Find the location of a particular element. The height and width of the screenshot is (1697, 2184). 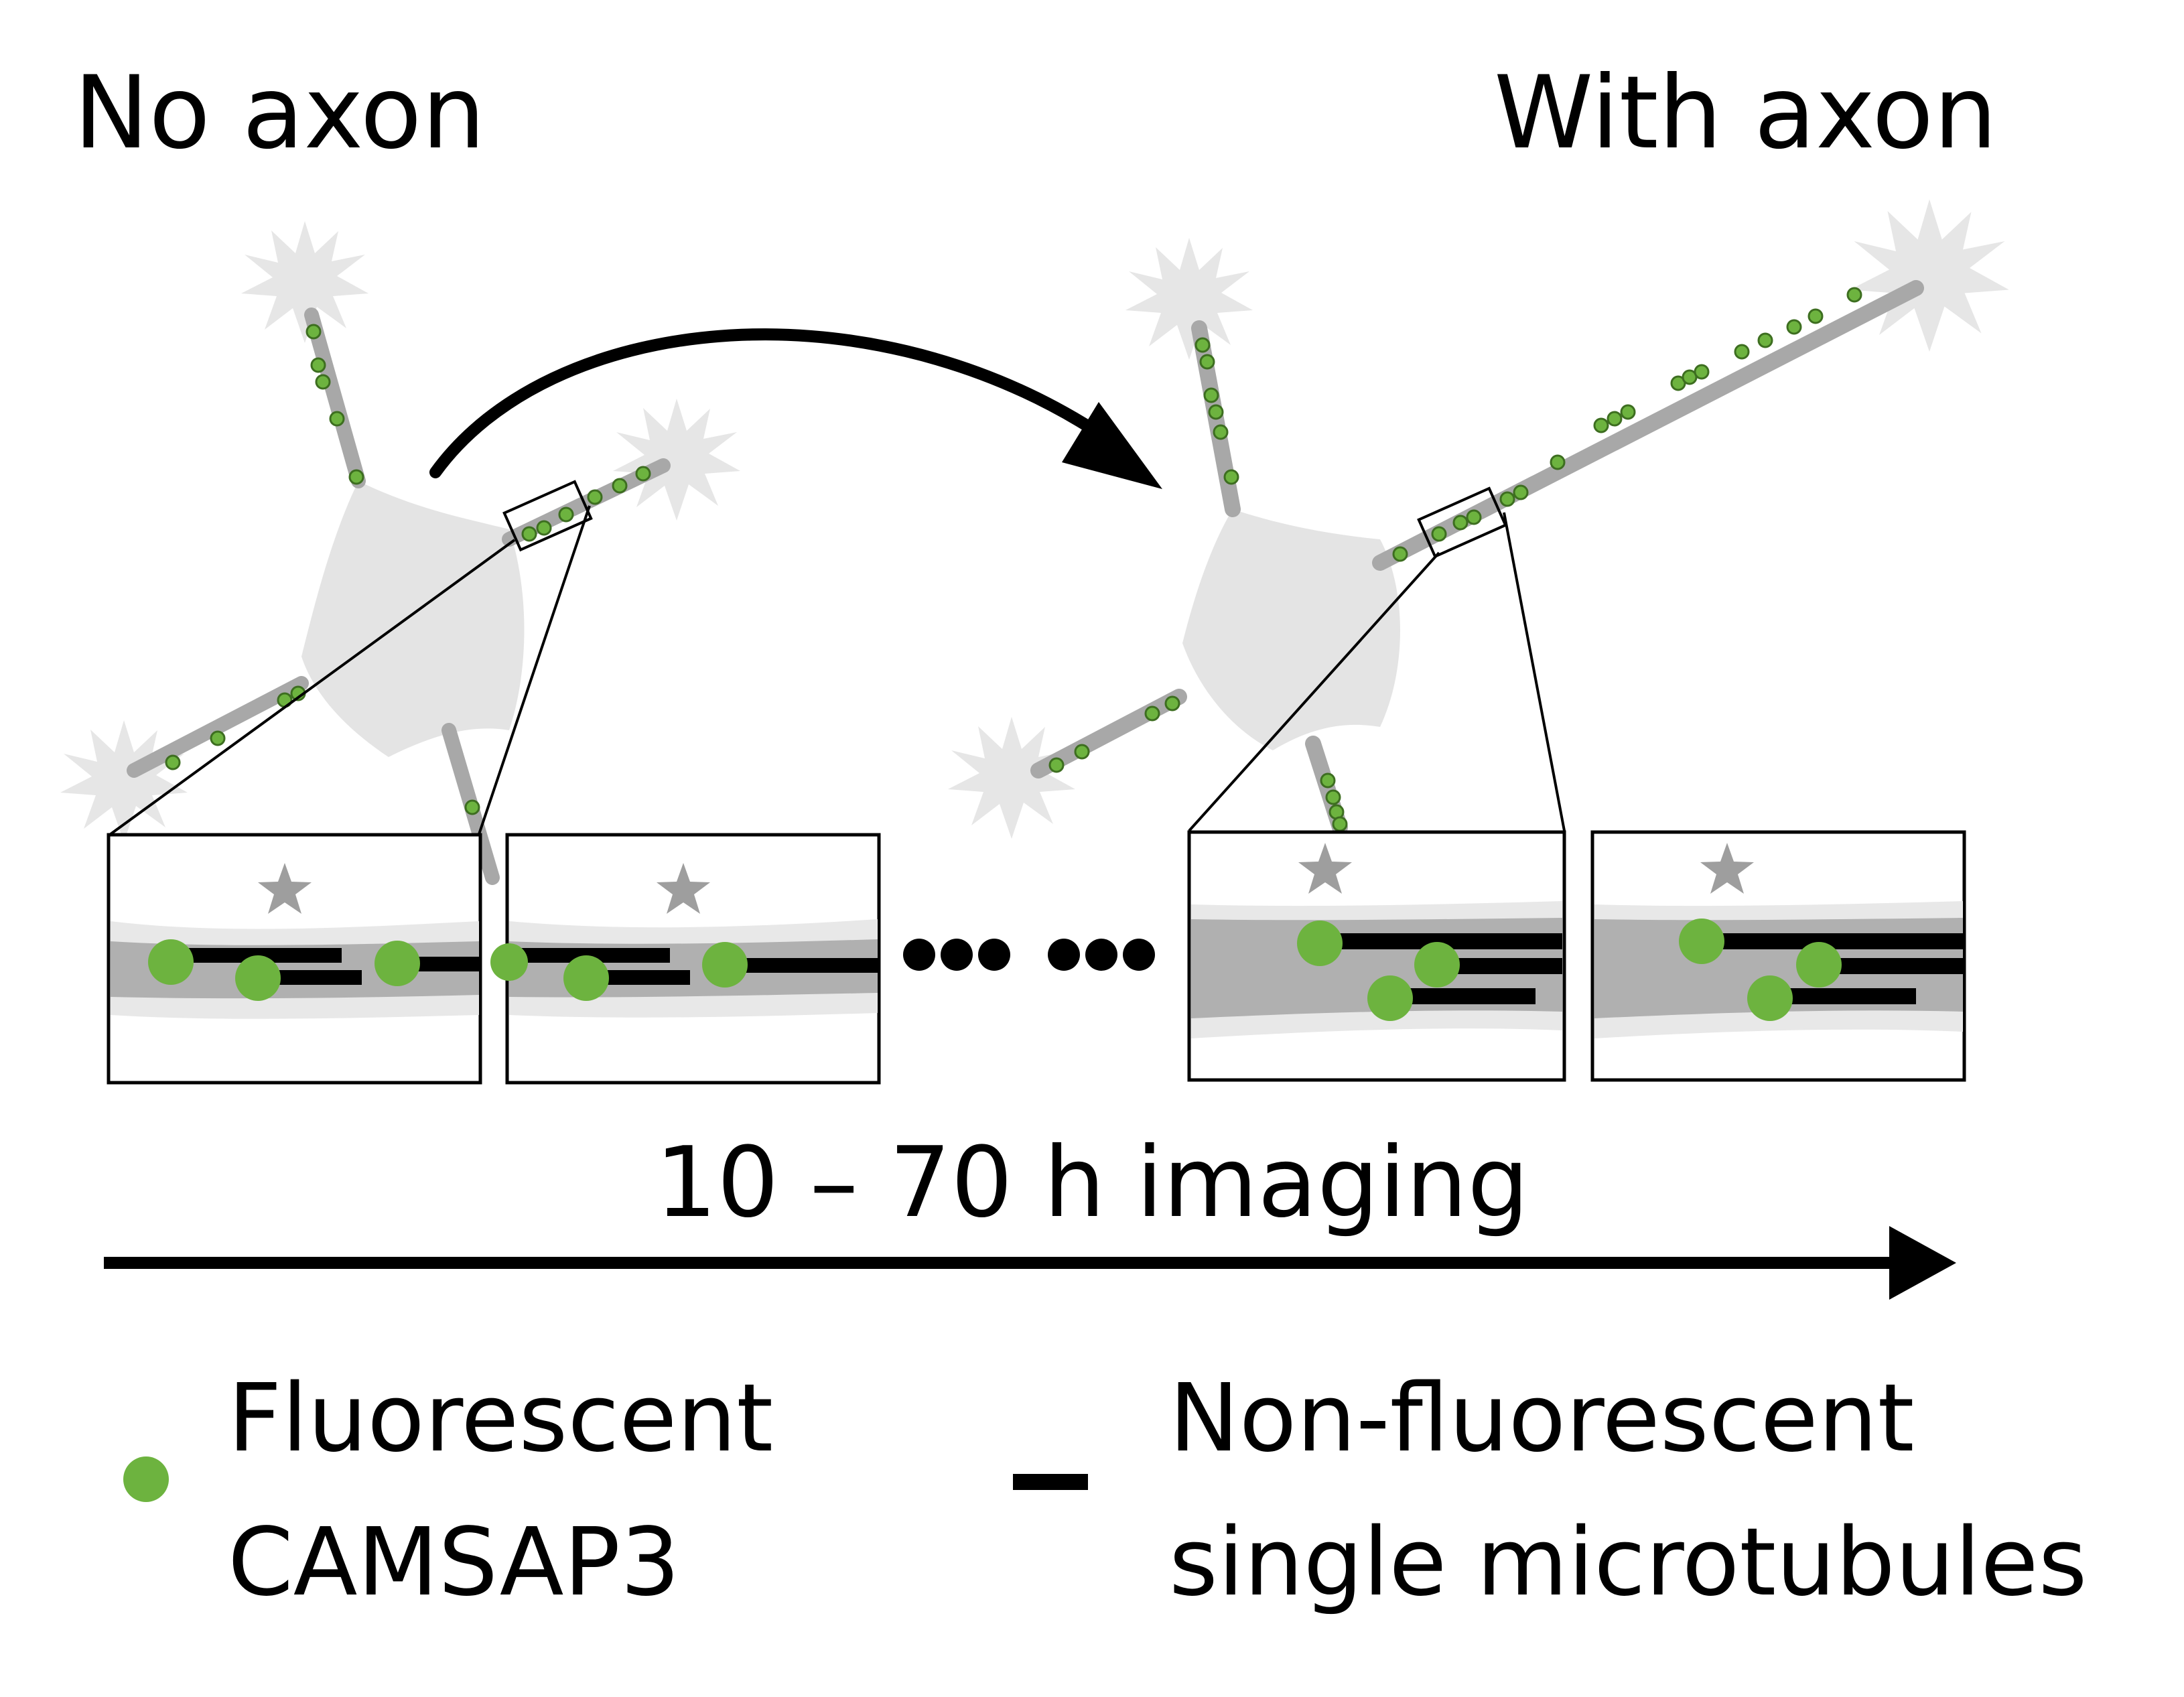

legend-nonfluorescent-line1: Non-fluorescent is located at coordinates (1542, 1418).